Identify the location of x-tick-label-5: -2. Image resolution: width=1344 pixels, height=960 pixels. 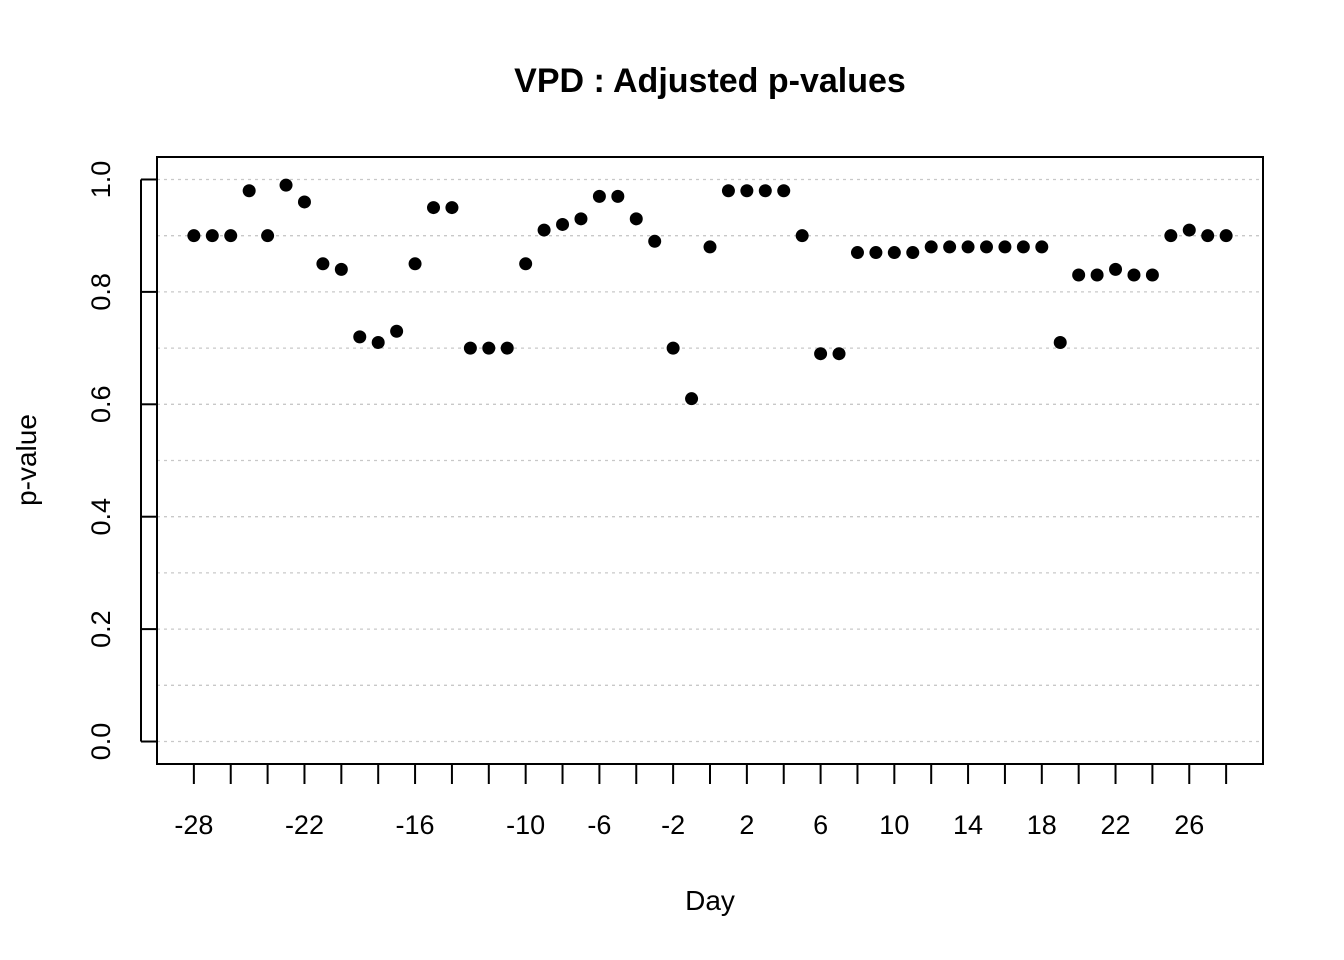
(673, 825).